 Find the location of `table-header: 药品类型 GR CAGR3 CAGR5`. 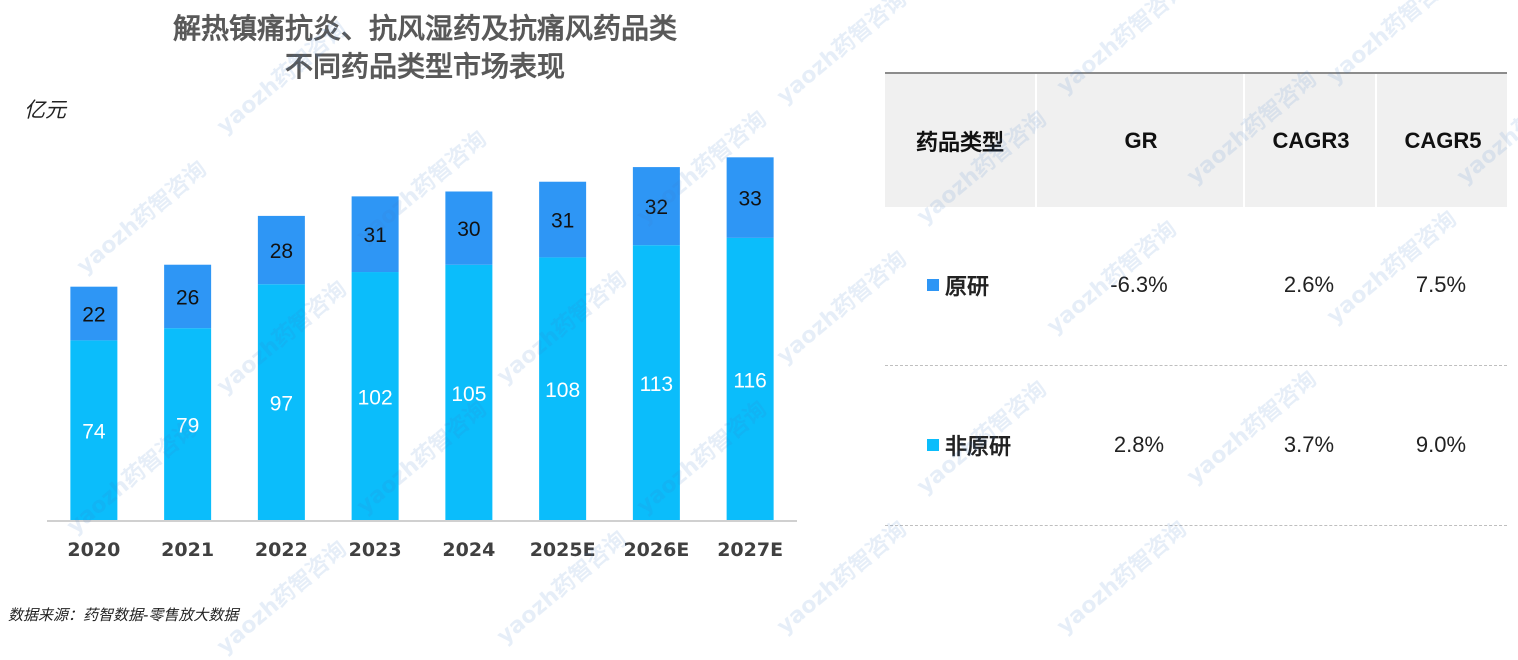

table-header: 药品类型 GR CAGR3 CAGR5 is located at coordinates (1196, 139).